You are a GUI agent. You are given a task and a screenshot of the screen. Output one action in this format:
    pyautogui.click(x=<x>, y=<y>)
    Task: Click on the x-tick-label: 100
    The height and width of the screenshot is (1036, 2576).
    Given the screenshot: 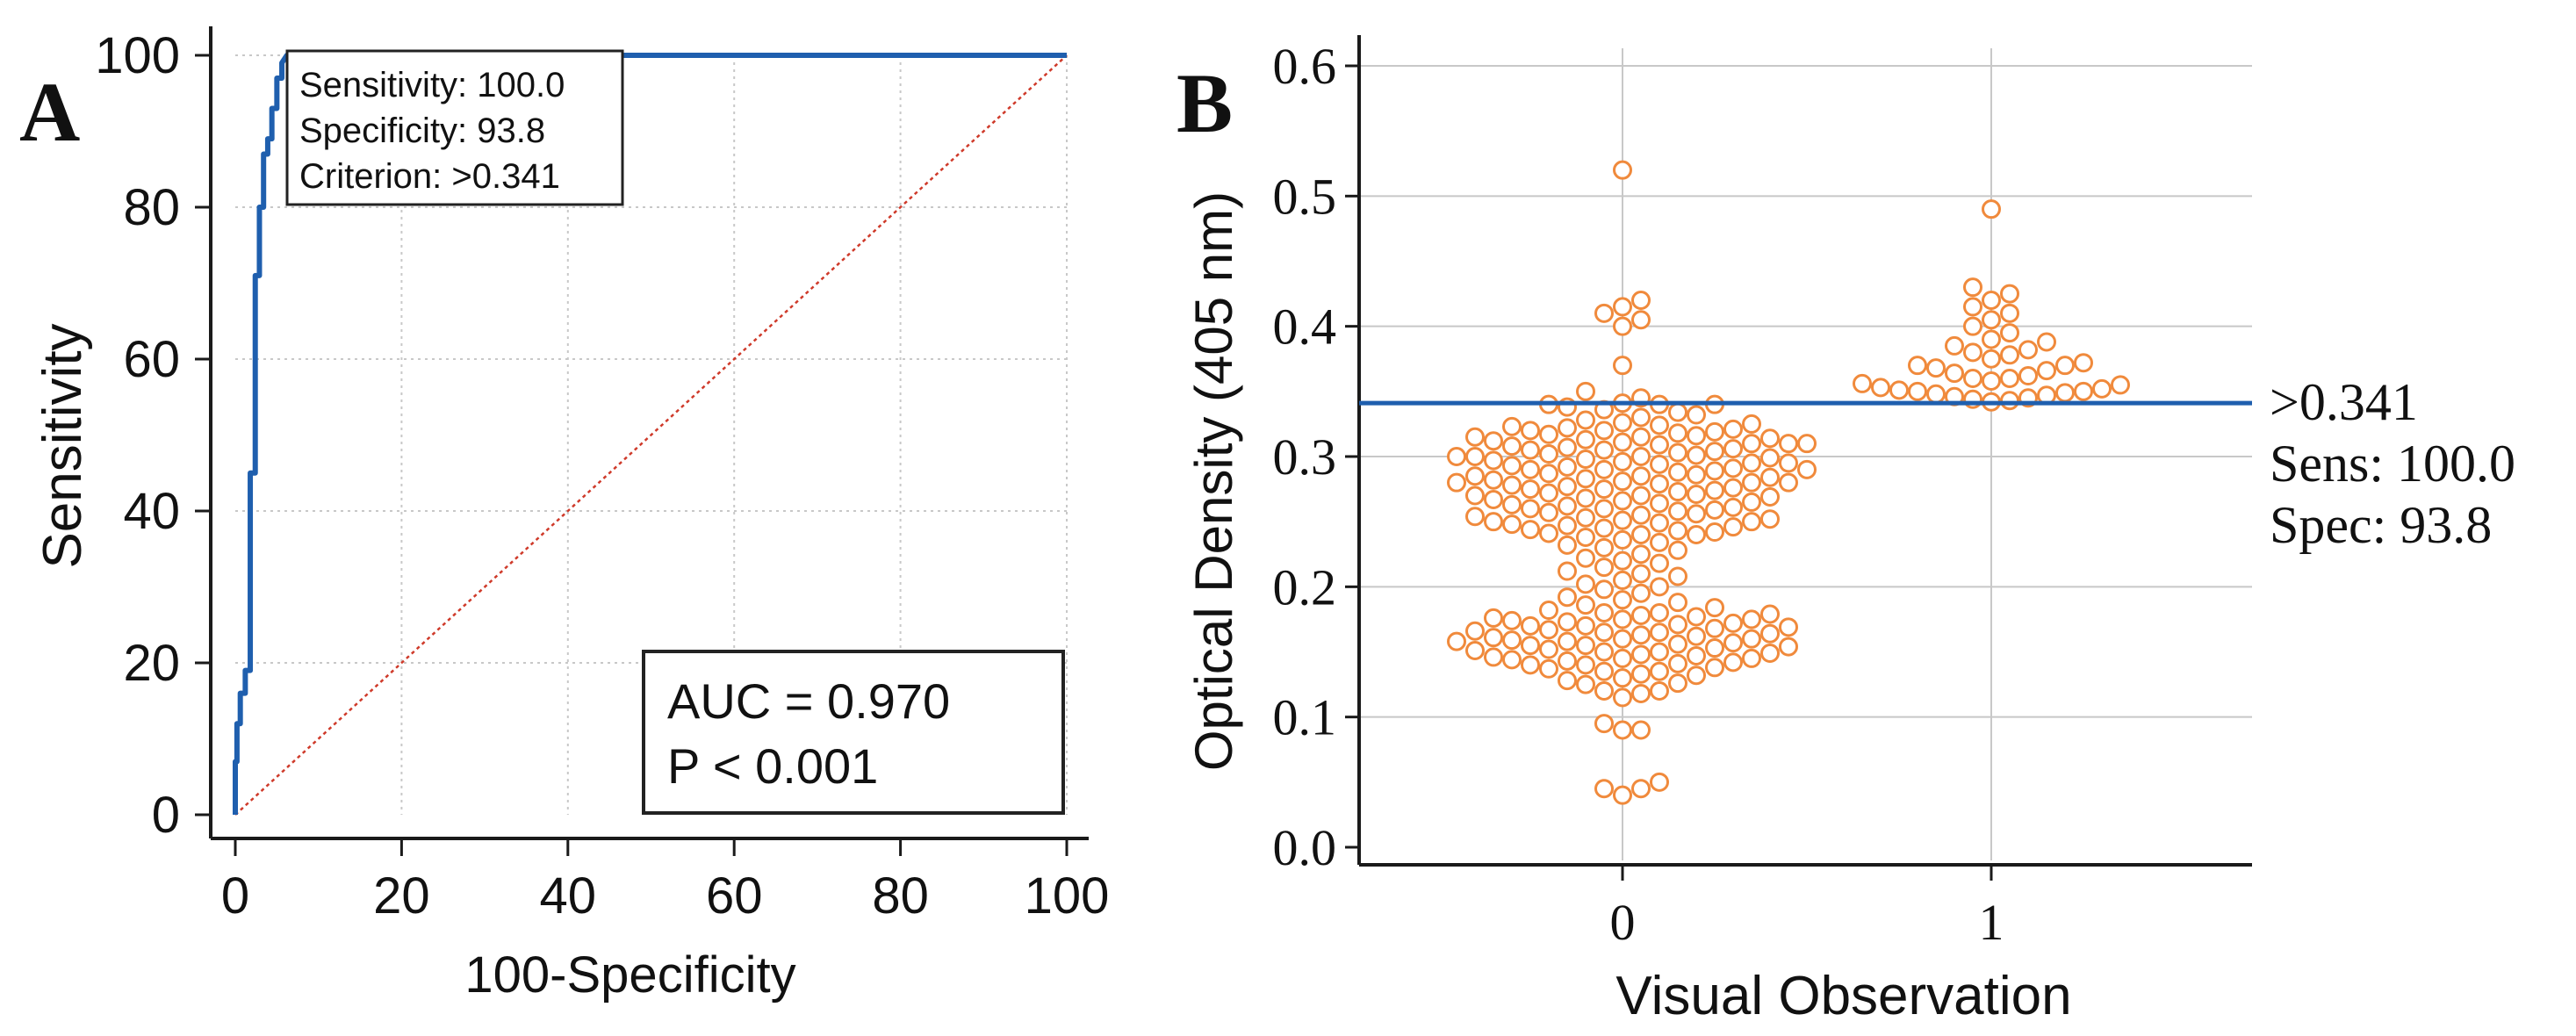 What is the action you would take?
    pyautogui.click(x=1067, y=895)
    